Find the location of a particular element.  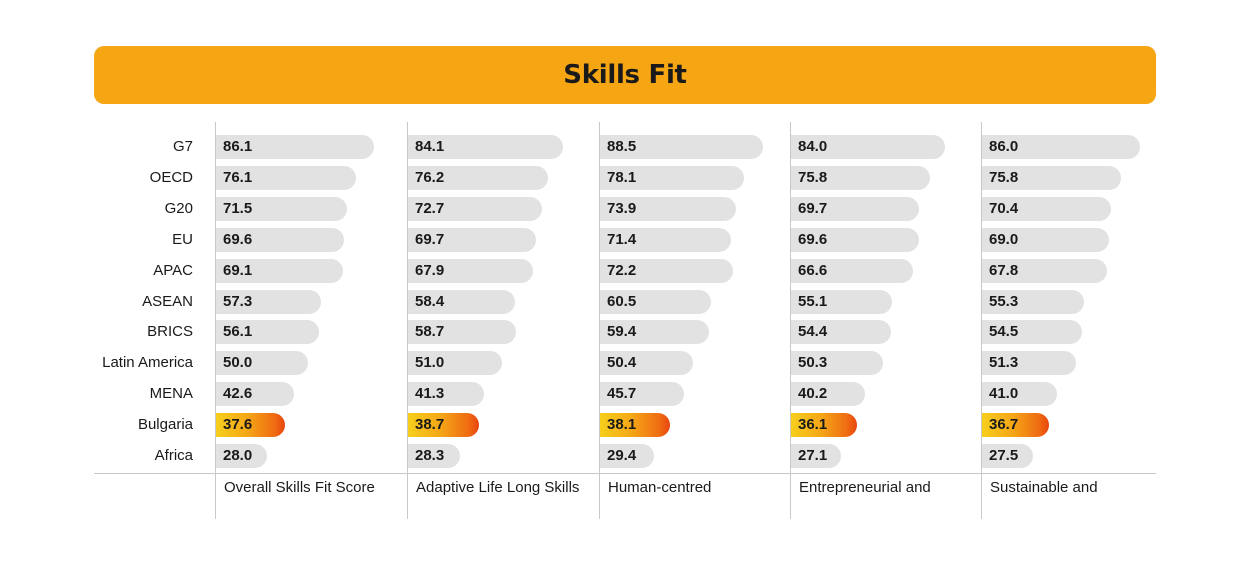

category-label: G20 is located at coordinates (178, 208).